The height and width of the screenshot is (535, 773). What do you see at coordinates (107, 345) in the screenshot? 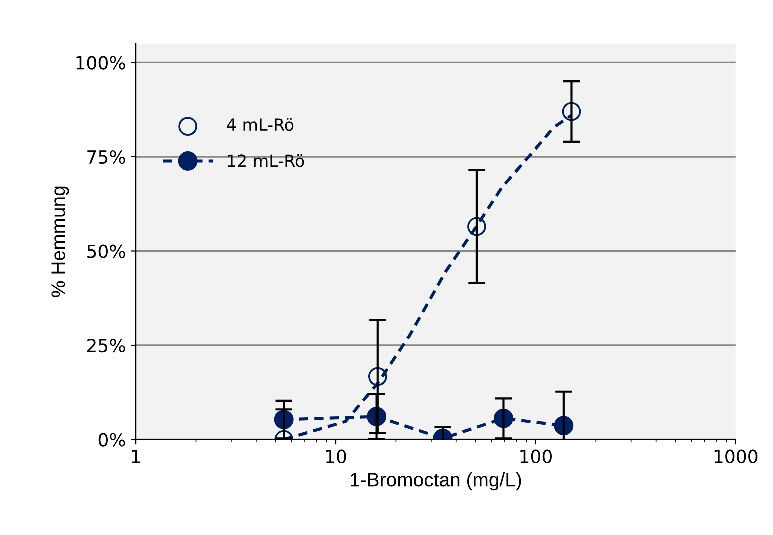
I see `y-tick-label: 25%` at bounding box center [107, 345].